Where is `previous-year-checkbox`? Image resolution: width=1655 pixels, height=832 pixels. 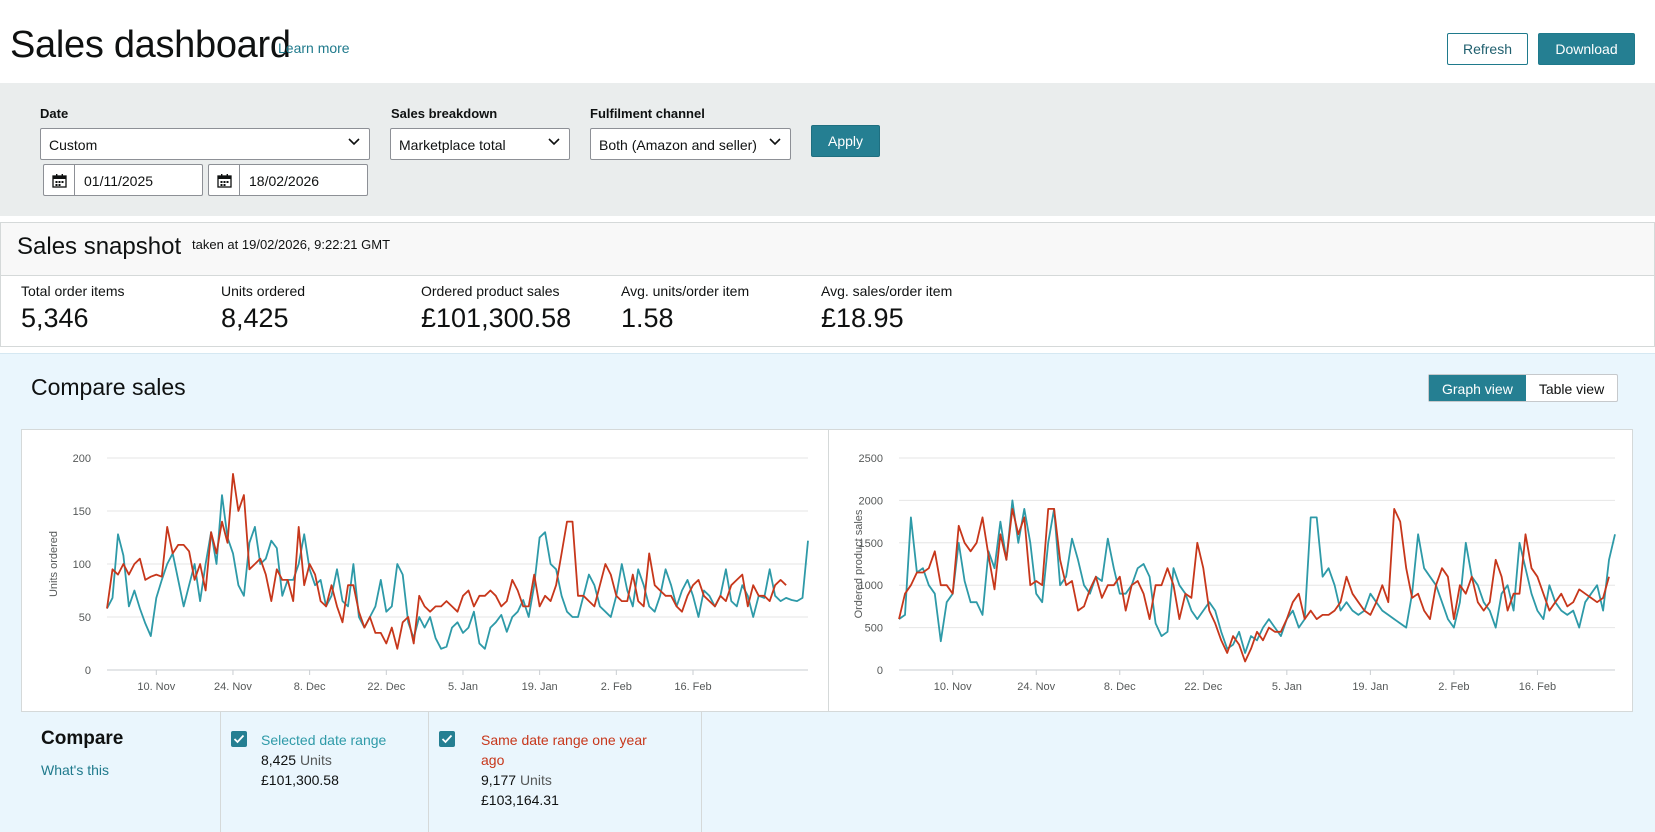 previous-year-checkbox is located at coordinates (447, 739).